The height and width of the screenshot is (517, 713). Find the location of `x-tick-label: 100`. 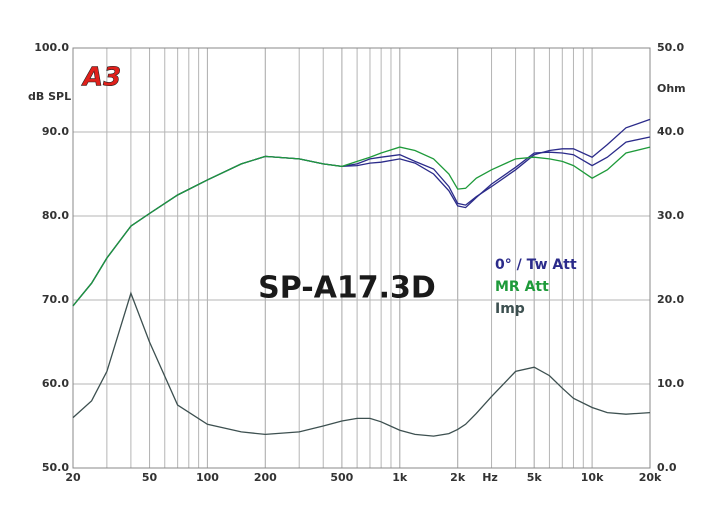

x-tick-label: 100 is located at coordinates (207, 477).